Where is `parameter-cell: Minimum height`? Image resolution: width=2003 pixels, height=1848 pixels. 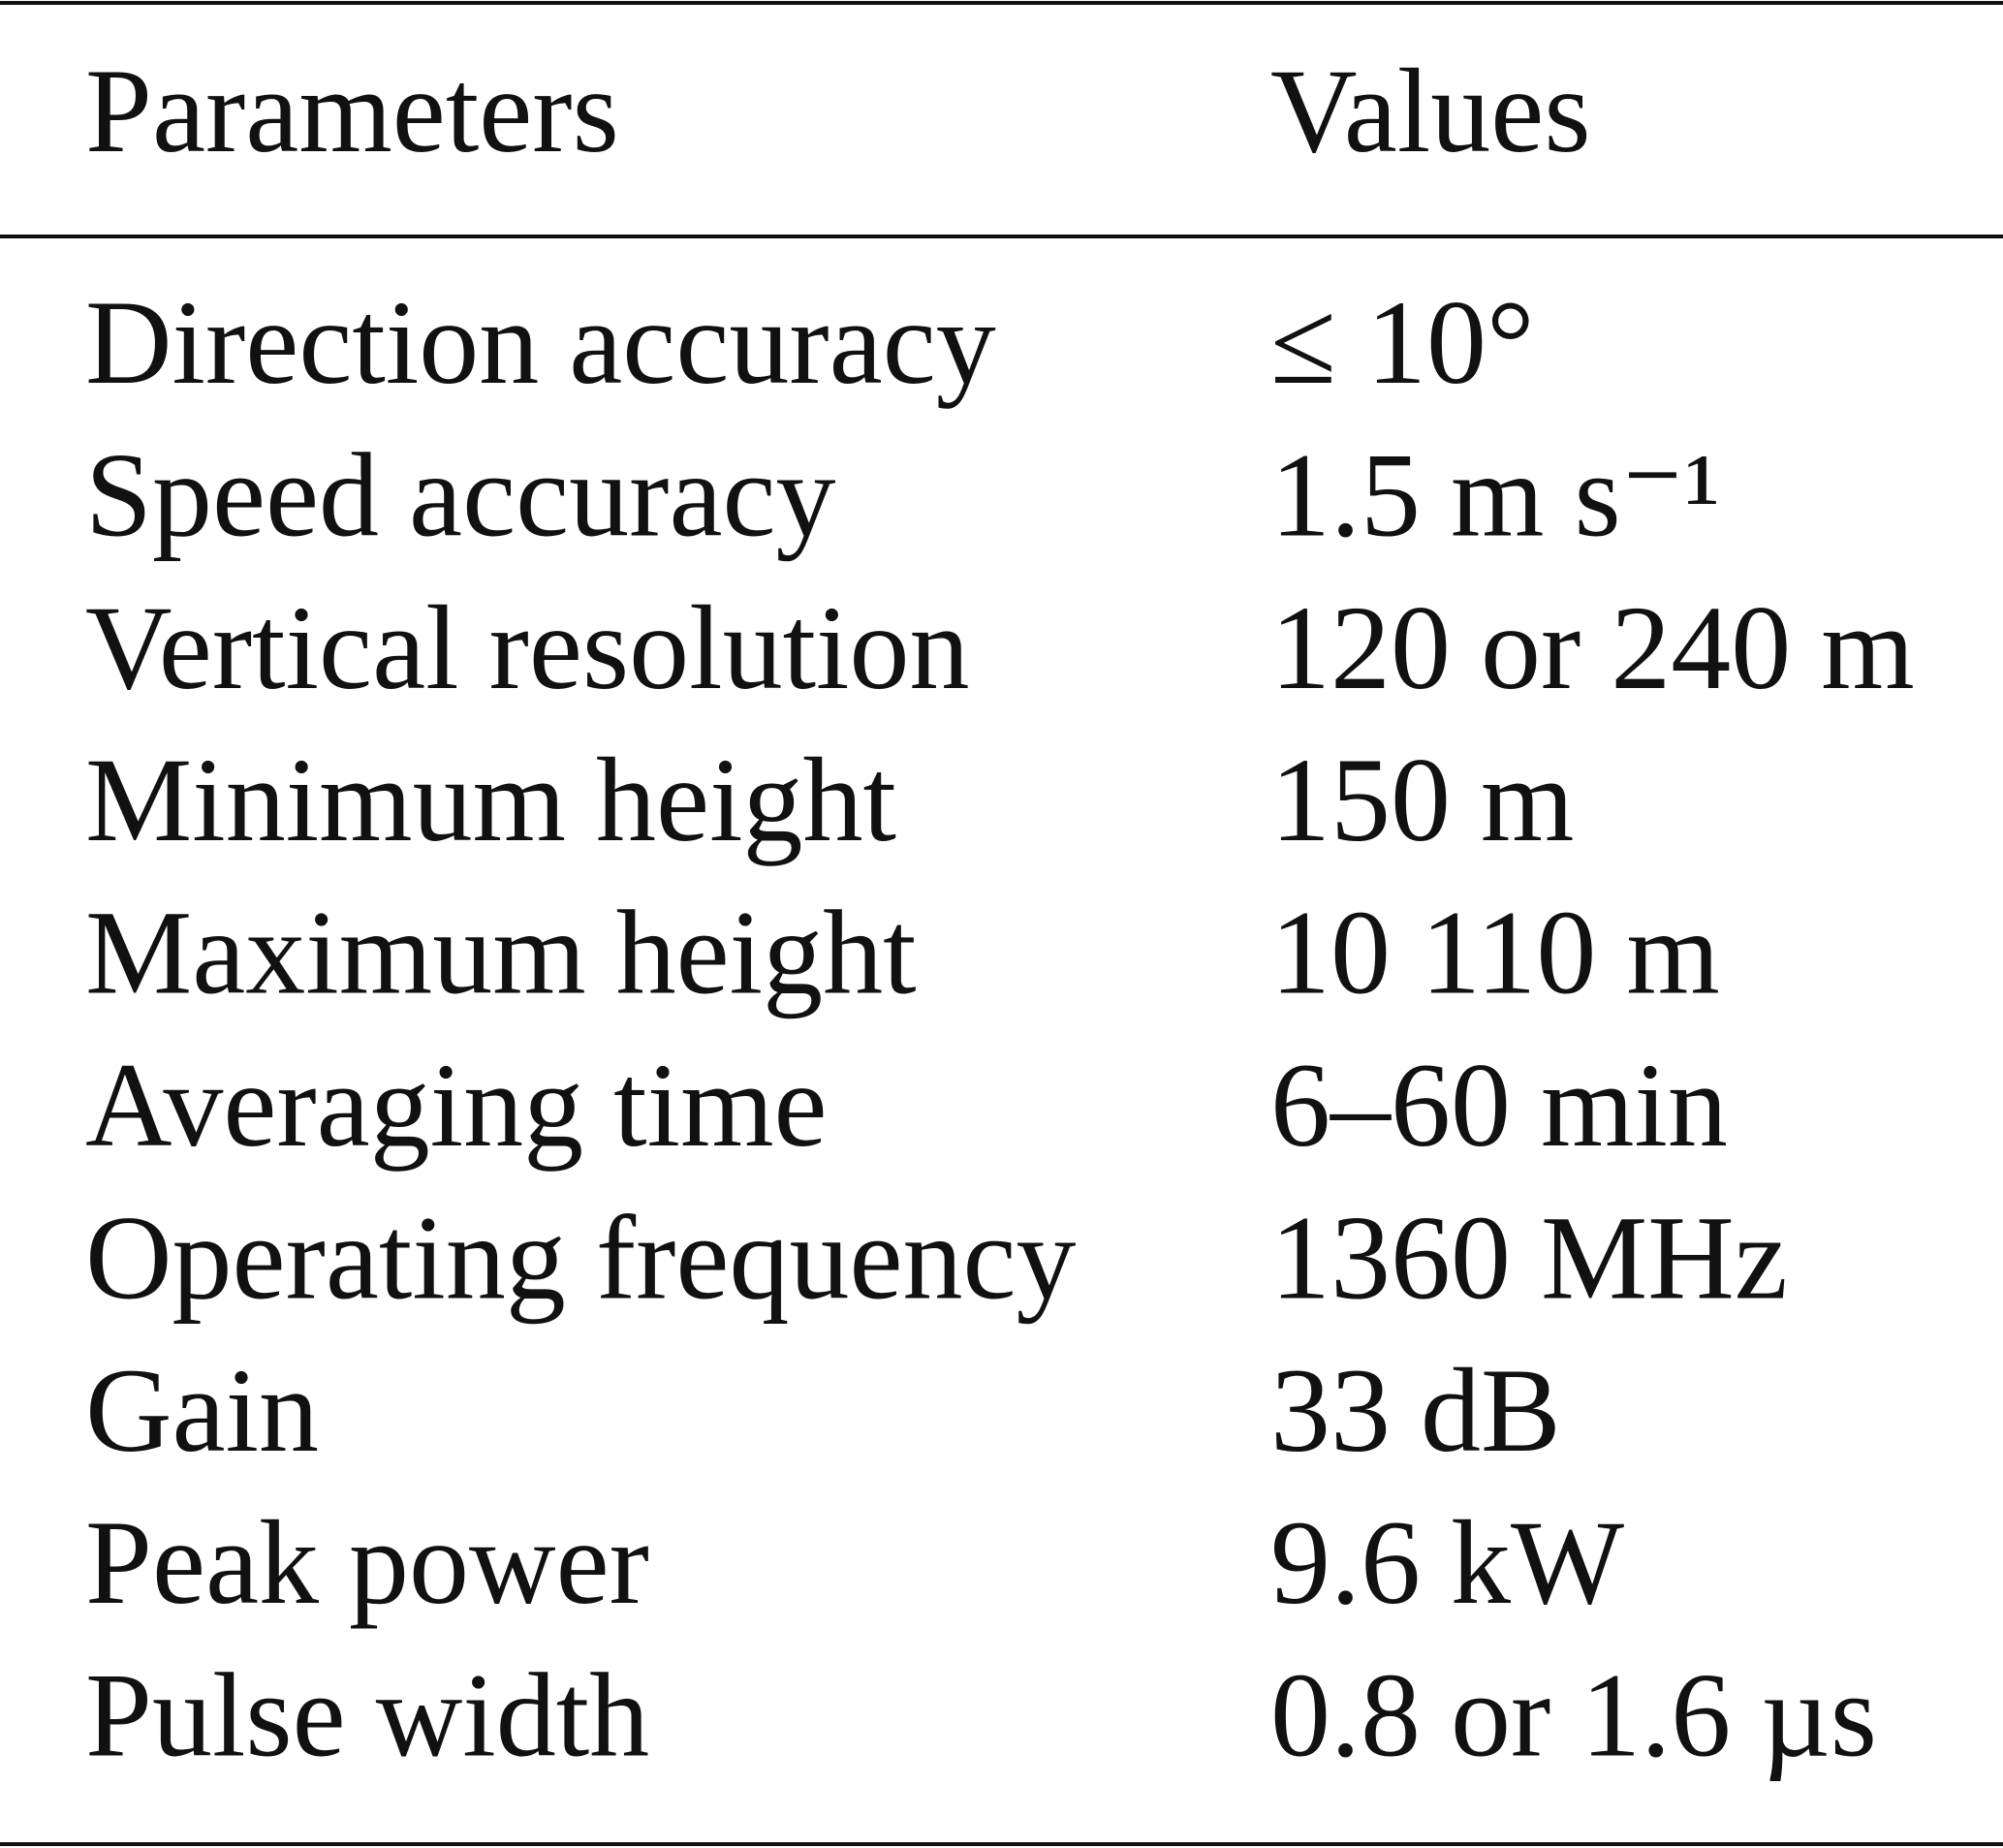
parameter-cell: Minimum height is located at coordinates (491, 800).